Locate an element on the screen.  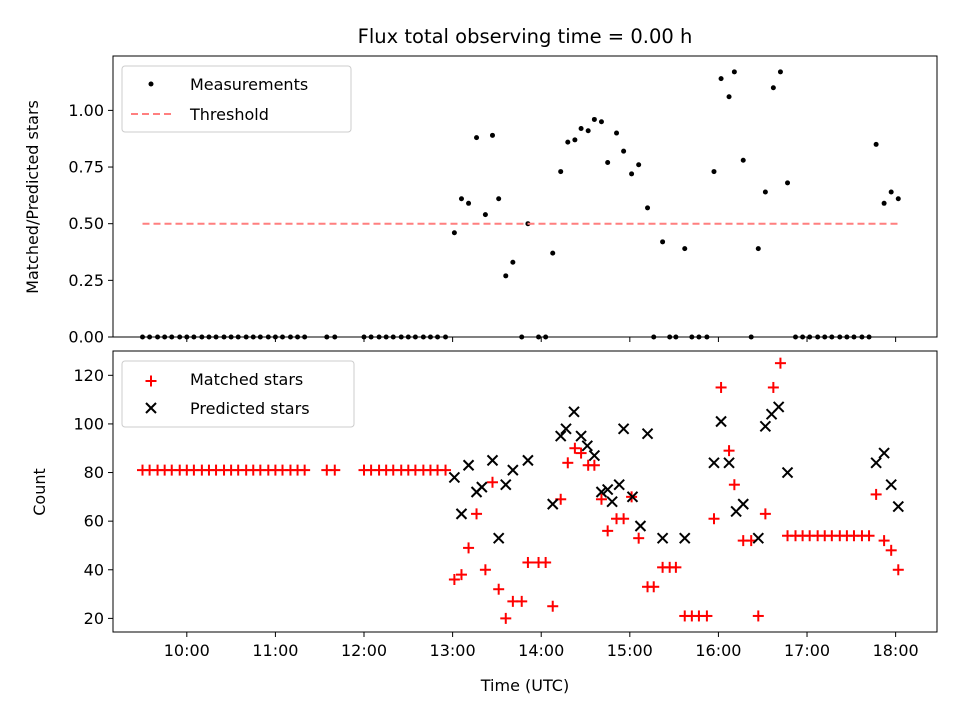
x-tick-label: 14:00 is located at coordinates (541, 650).